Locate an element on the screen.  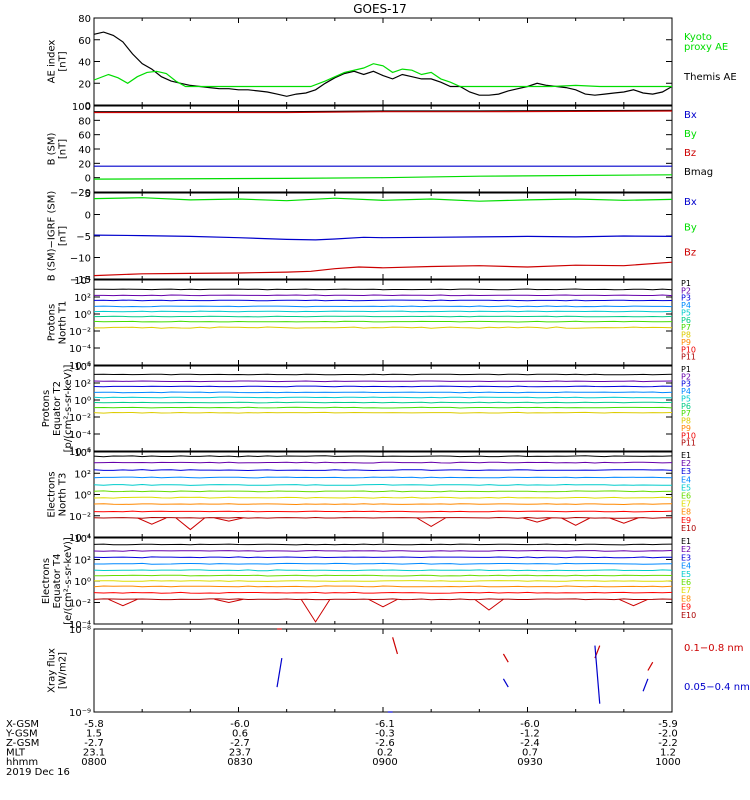
orbit-value: 0.6 is located at coordinates (240, 734).